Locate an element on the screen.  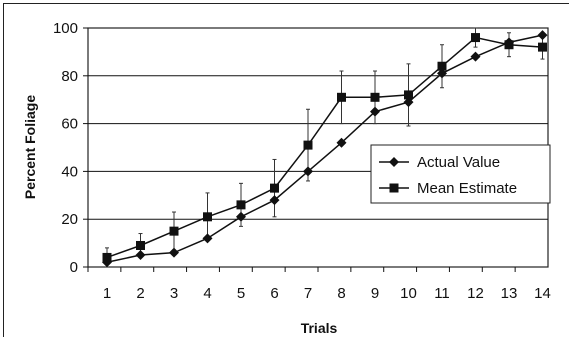
y-tick-label-20: 20 is located at coordinates (69, 219).